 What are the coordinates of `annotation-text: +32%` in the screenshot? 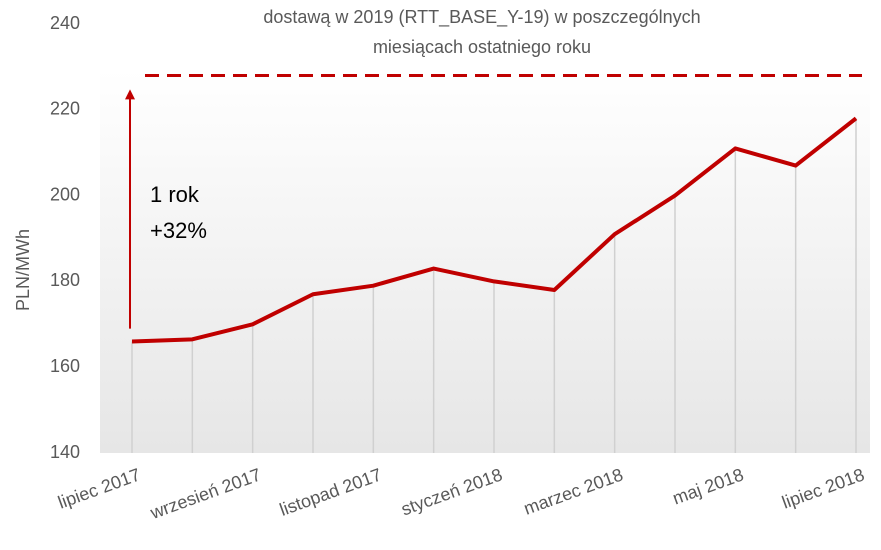 It's located at (178, 230).